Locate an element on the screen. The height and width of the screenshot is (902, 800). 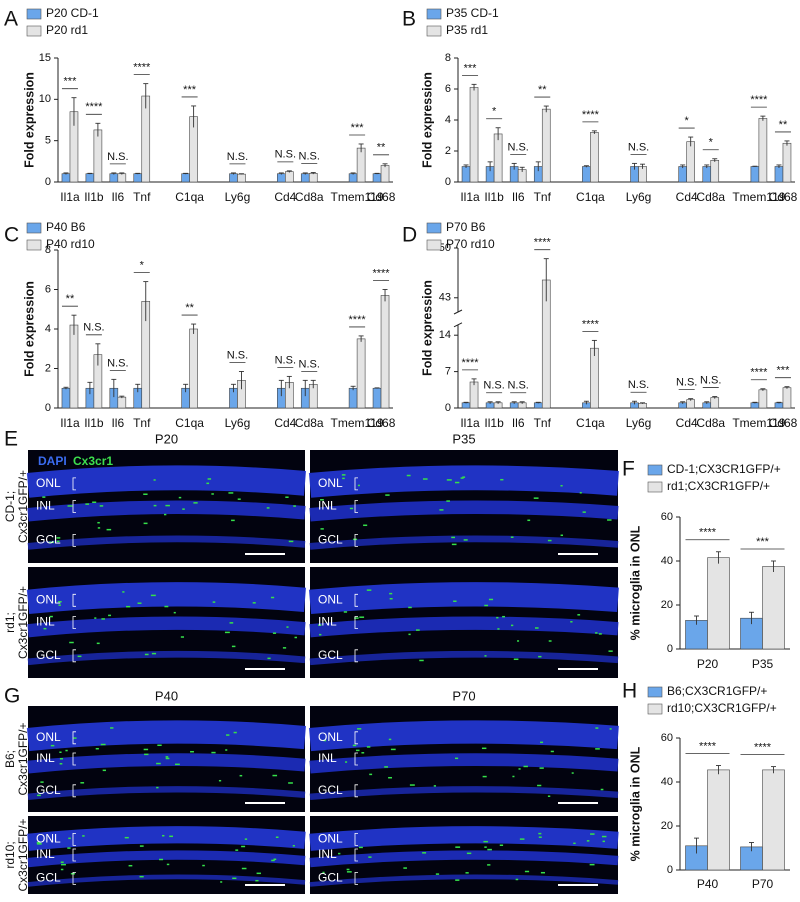
legend-label: P35 rd1 is located at coordinates (467, 30).